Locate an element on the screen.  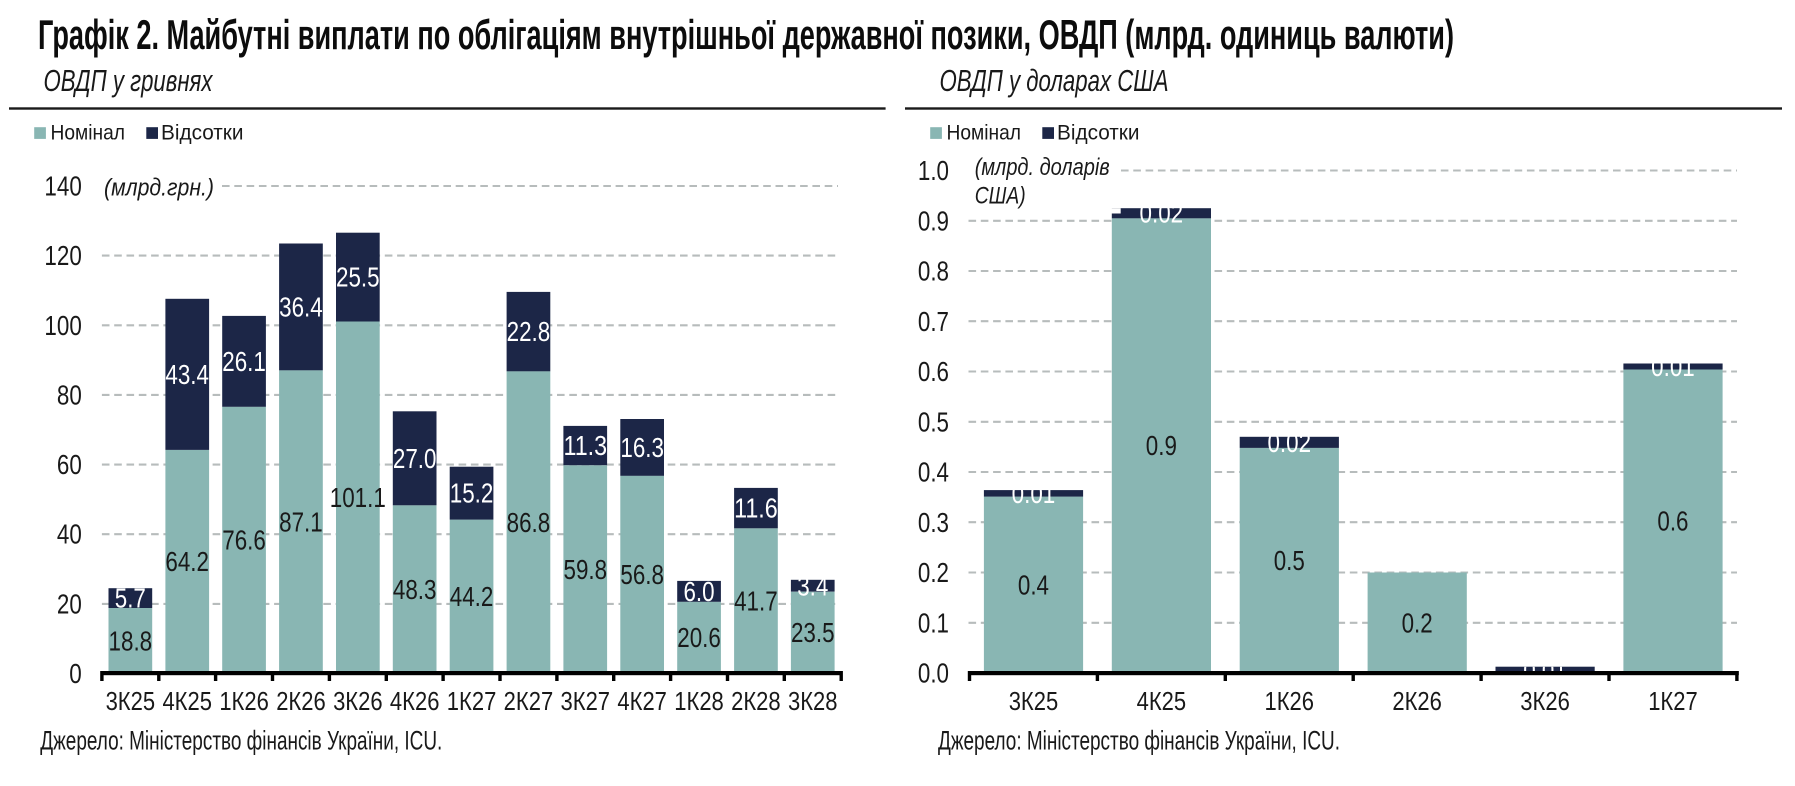
svg-text: 44.2 is located at coordinates (472, 596).